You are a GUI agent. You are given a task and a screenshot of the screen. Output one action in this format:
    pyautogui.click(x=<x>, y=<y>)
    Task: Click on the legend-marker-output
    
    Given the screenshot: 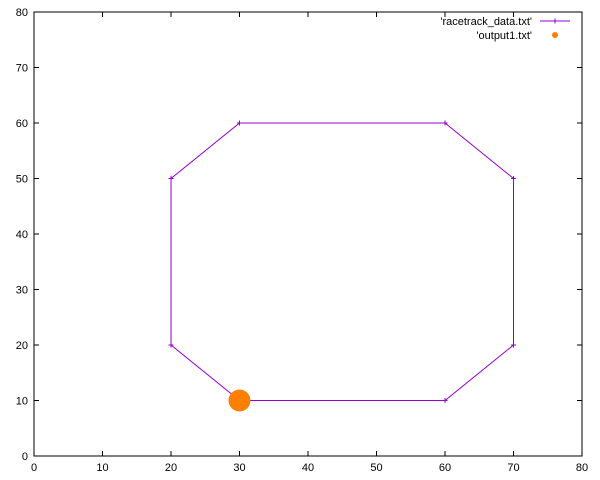 What is the action you would take?
    pyautogui.click(x=555, y=35)
    